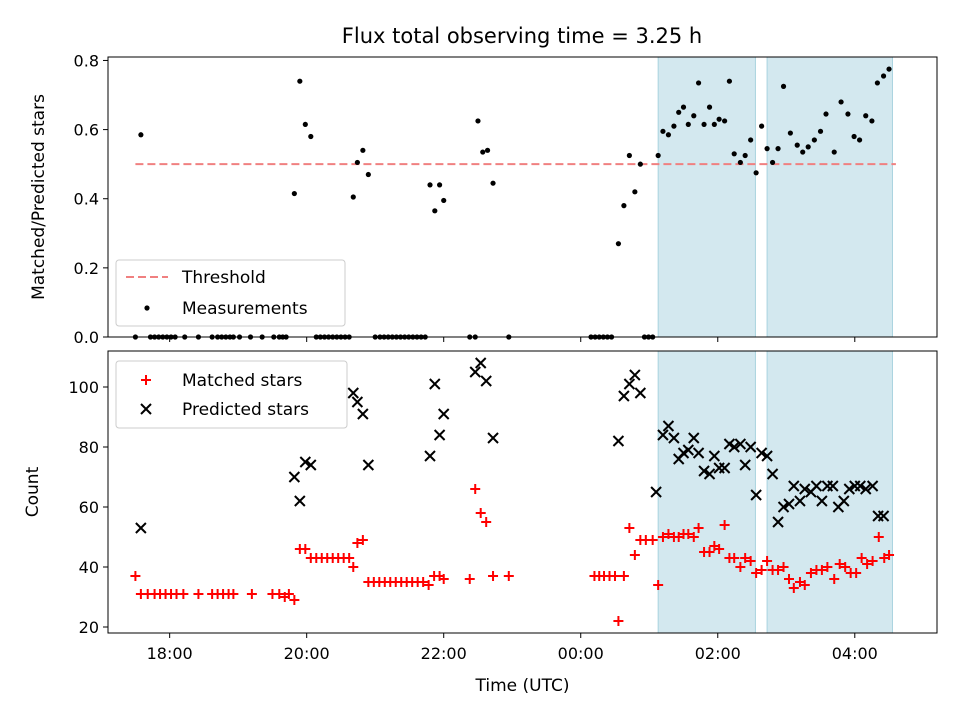 The height and width of the screenshot is (720, 960). I want to click on x-tick-label: 00:00, so click(581, 653).